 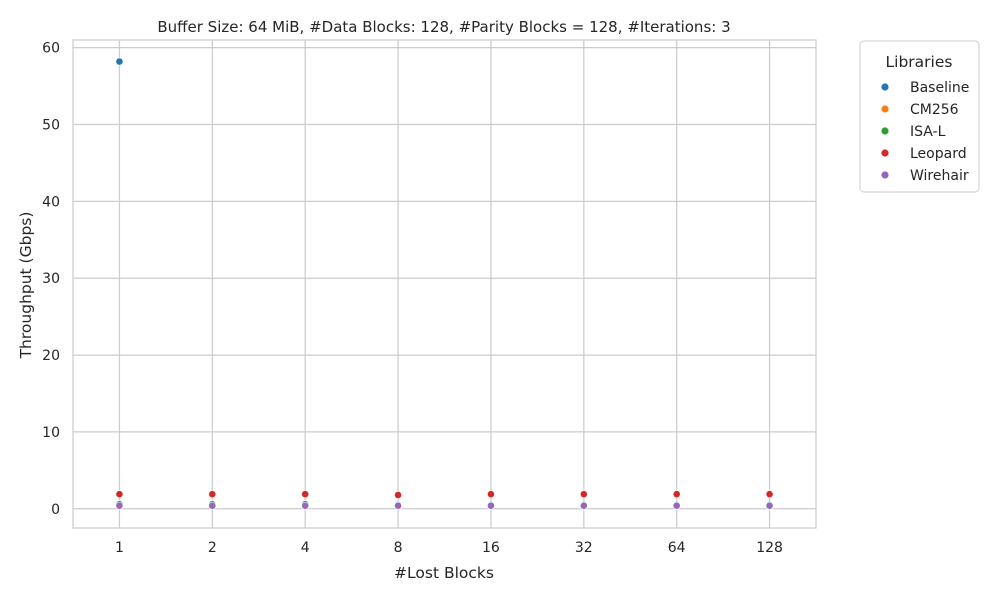 I want to click on legend-label-baseline: Baseline, so click(x=939, y=88).